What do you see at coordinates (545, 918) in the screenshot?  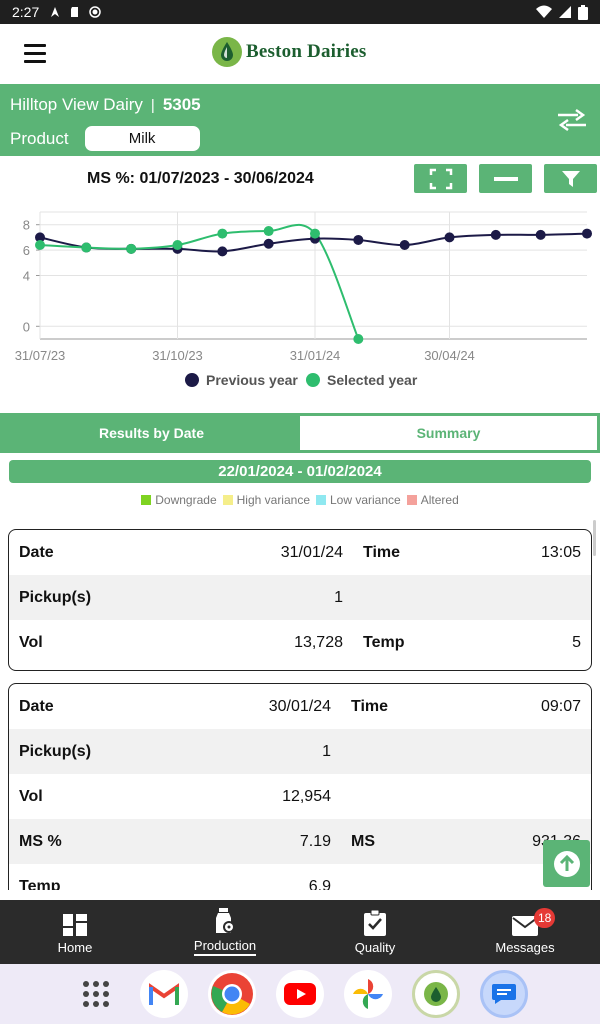 I see `messages-badge: 18` at bounding box center [545, 918].